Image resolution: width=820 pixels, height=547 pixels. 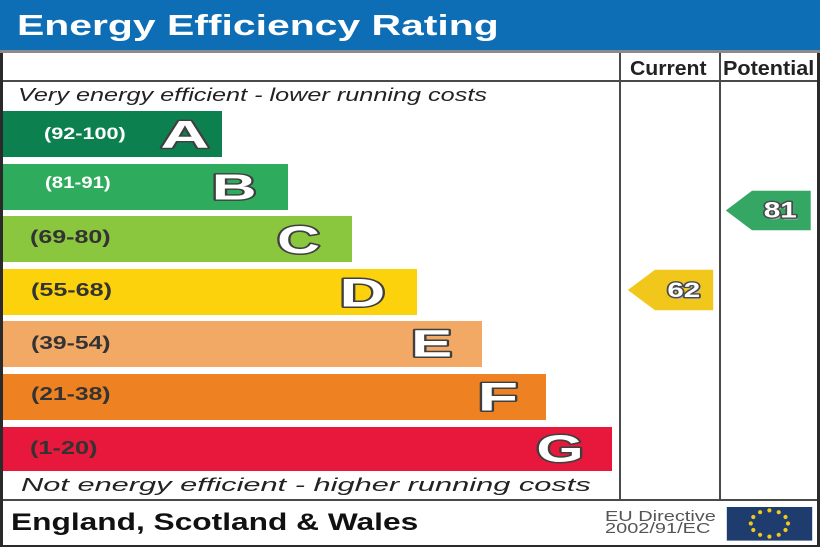 What do you see at coordinates (363, 293) in the screenshot?
I see `svg-text: D` at bounding box center [363, 293].